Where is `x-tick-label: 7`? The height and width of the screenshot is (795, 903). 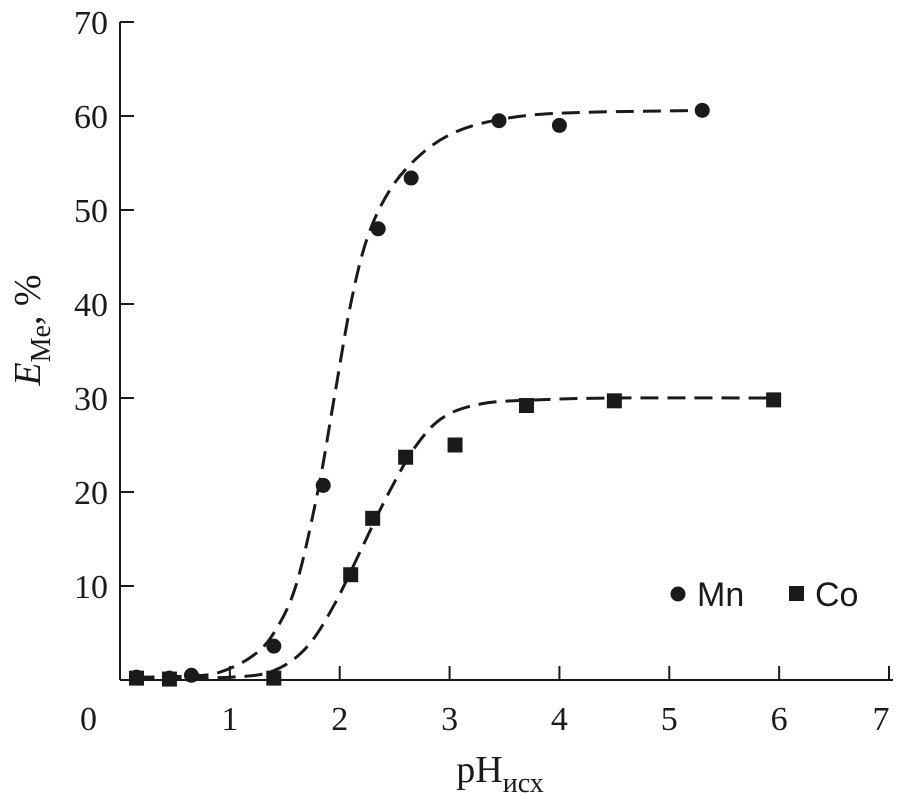
x-tick-label: 7 is located at coordinates (881, 719).